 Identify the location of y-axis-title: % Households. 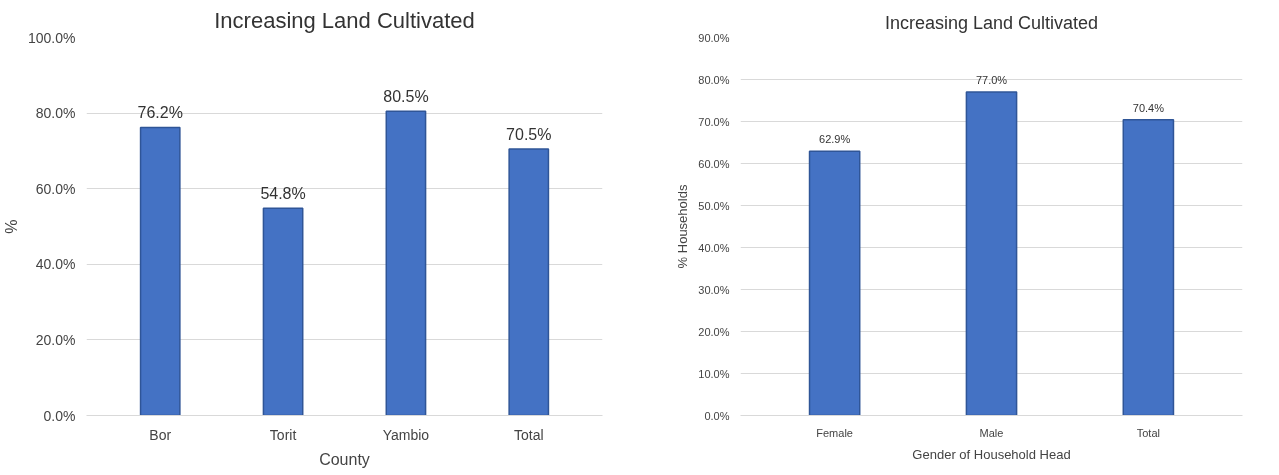
(683, 226).